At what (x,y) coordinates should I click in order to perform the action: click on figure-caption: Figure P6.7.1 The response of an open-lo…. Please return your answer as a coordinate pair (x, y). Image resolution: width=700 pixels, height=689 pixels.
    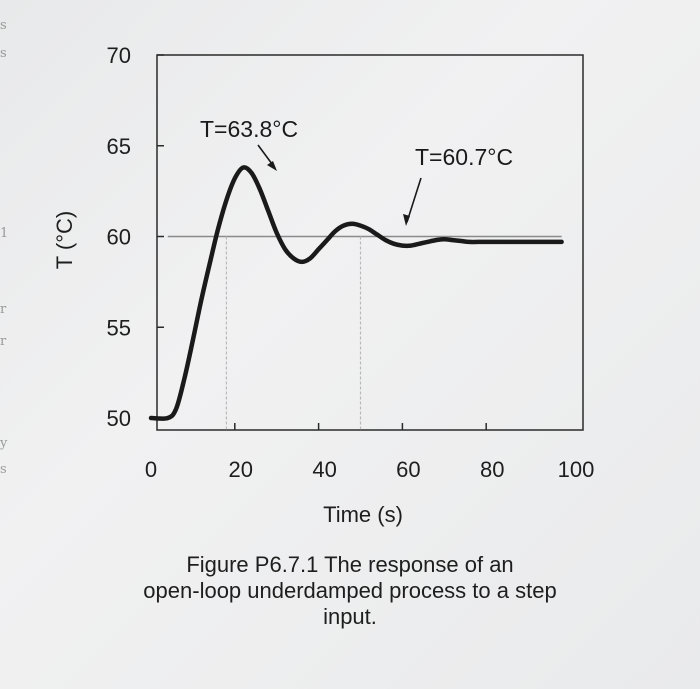
    Looking at the image, I should click on (350, 591).